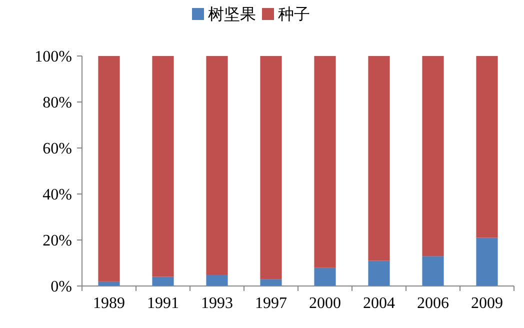 Image resolution: width=524 pixels, height=328 pixels. What do you see at coordinates (217, 303) in the screenshot?
I see `x-tick-label: 1993` at bounding box center [217, 303].